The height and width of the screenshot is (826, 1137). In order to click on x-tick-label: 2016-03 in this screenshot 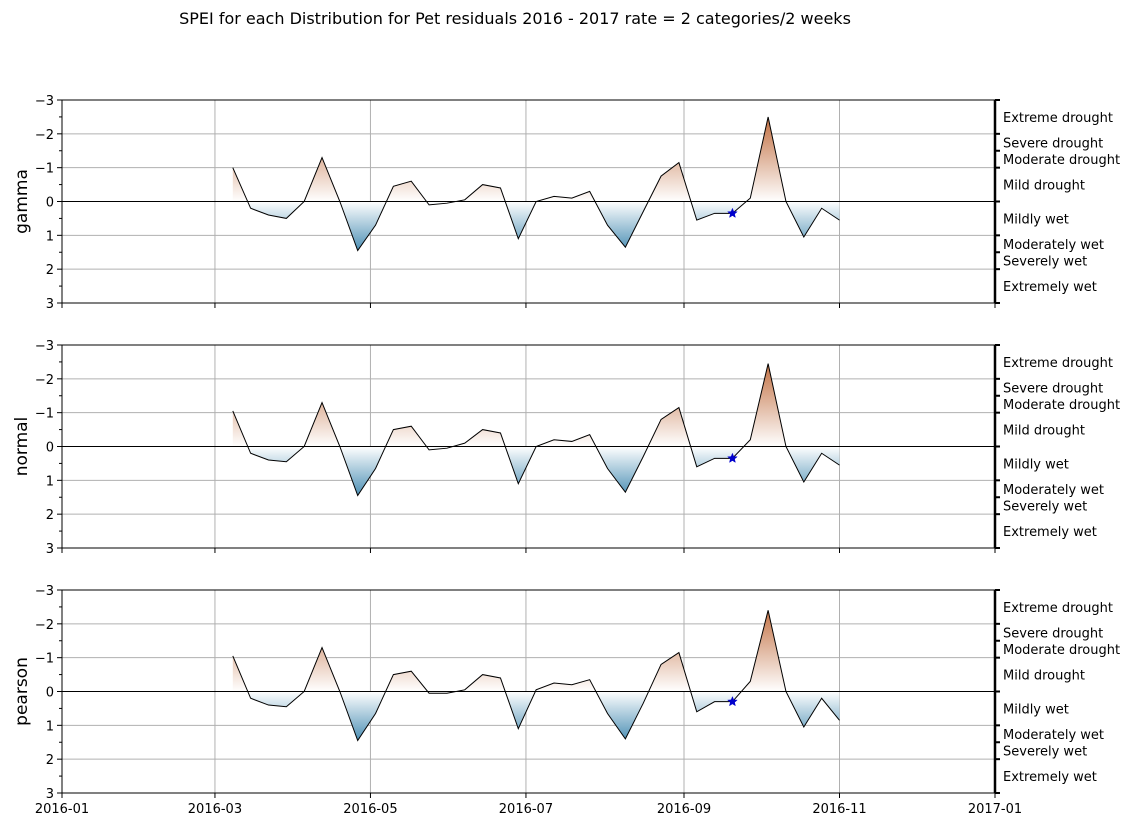, I will do `click(215, 809)`.